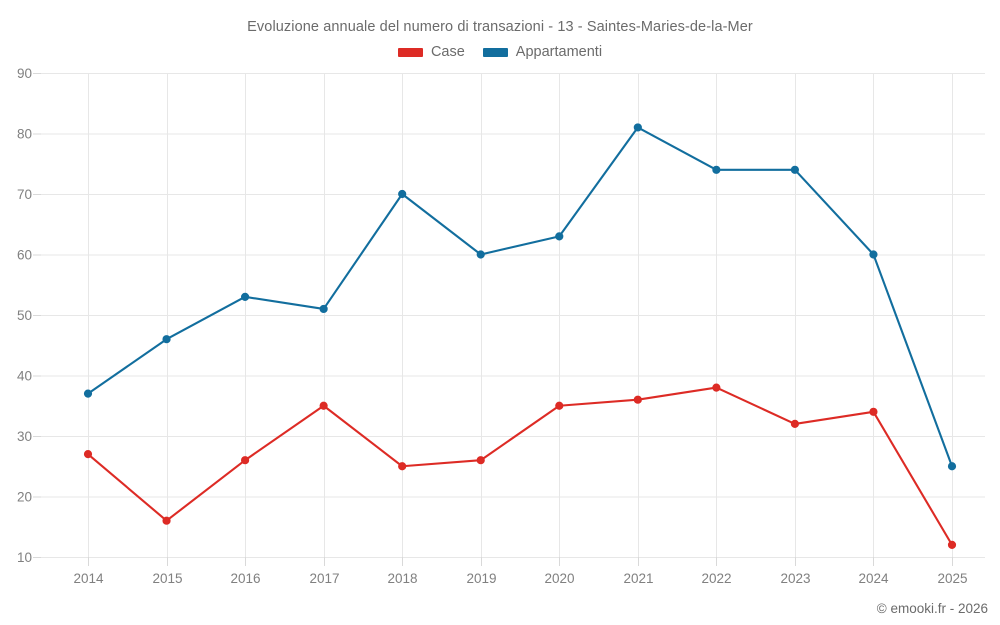 Image resolution: width=1000 pixels, height=625 pixels. I want to click on x-axis-tick-label: 2022, so click(716, 578).